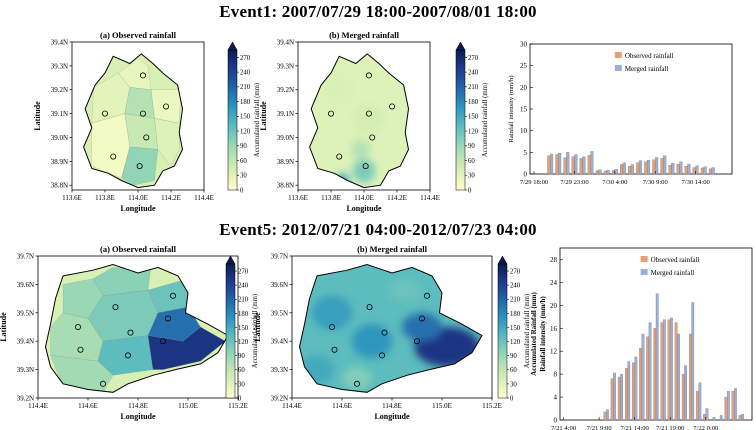 This screenshot has width=756, height=430. I want to click on e5-b-ytick-label: 39.5N, so click(279, 313).